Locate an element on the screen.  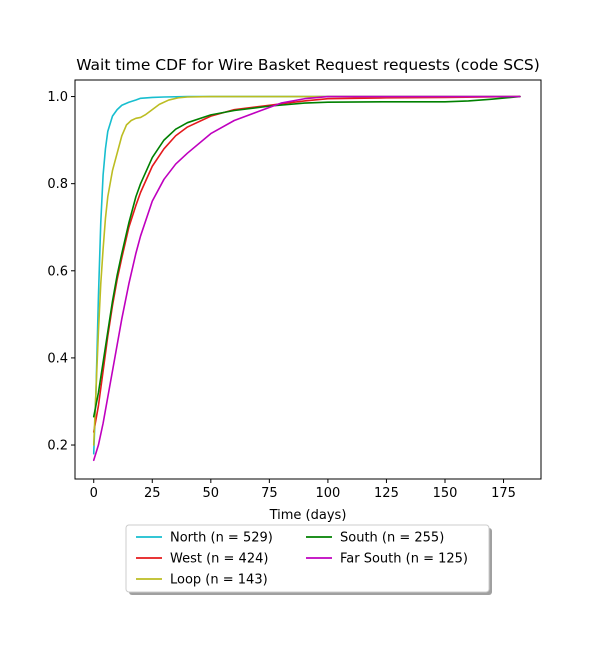
x-tick-label: 100 is located at coordinates (327, 493).